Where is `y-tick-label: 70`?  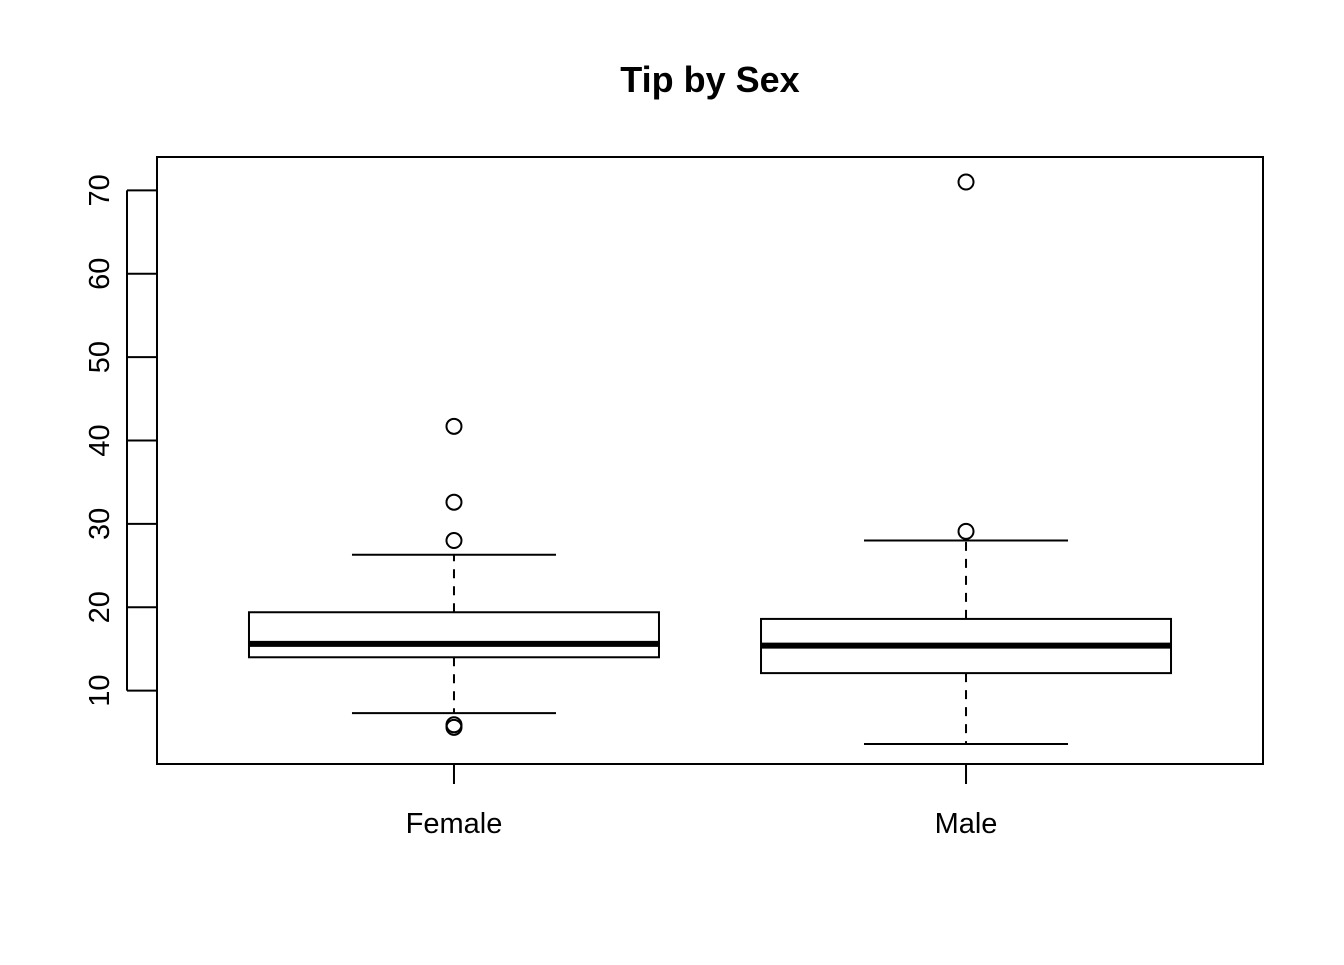 y-tick-label: 70 is located at coordinates (100, 190).